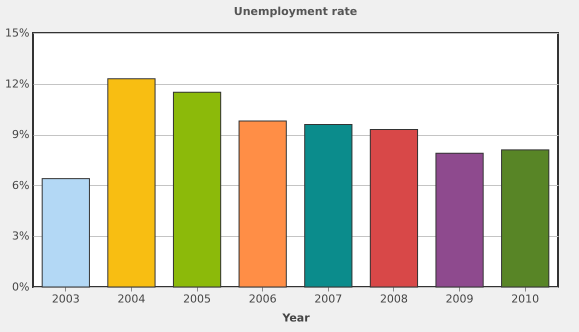 This screenshot has width=579, height=332. Describe the element at coordinates (131, 299) in the screenshot. I see `x-tick-label: 2004` at that location.